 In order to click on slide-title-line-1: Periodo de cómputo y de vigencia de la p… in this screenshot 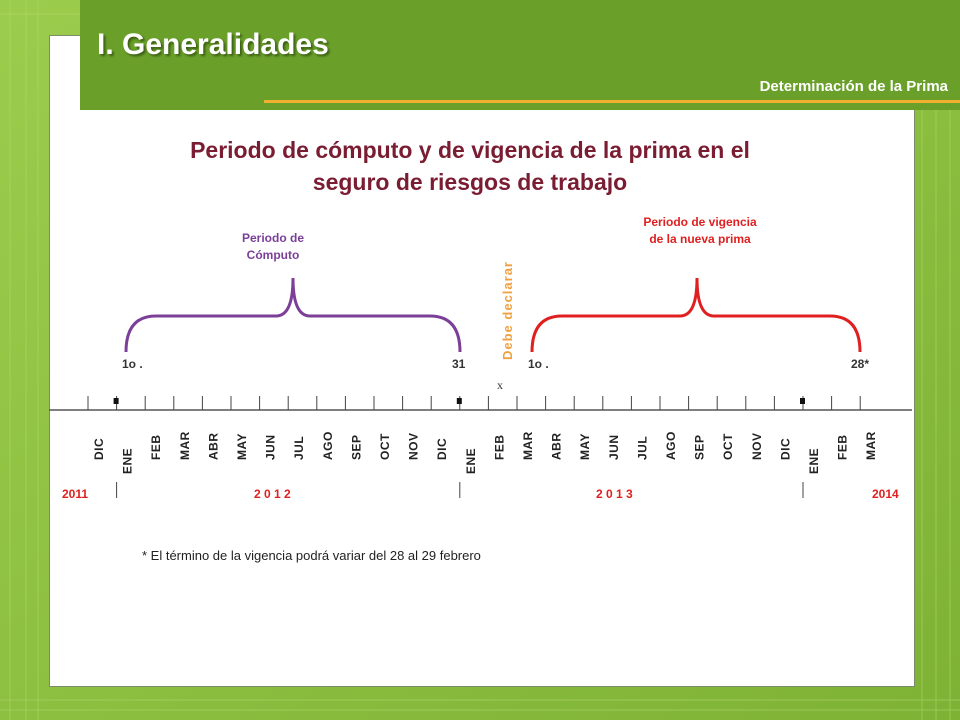, I will do `click(470, 150)`.